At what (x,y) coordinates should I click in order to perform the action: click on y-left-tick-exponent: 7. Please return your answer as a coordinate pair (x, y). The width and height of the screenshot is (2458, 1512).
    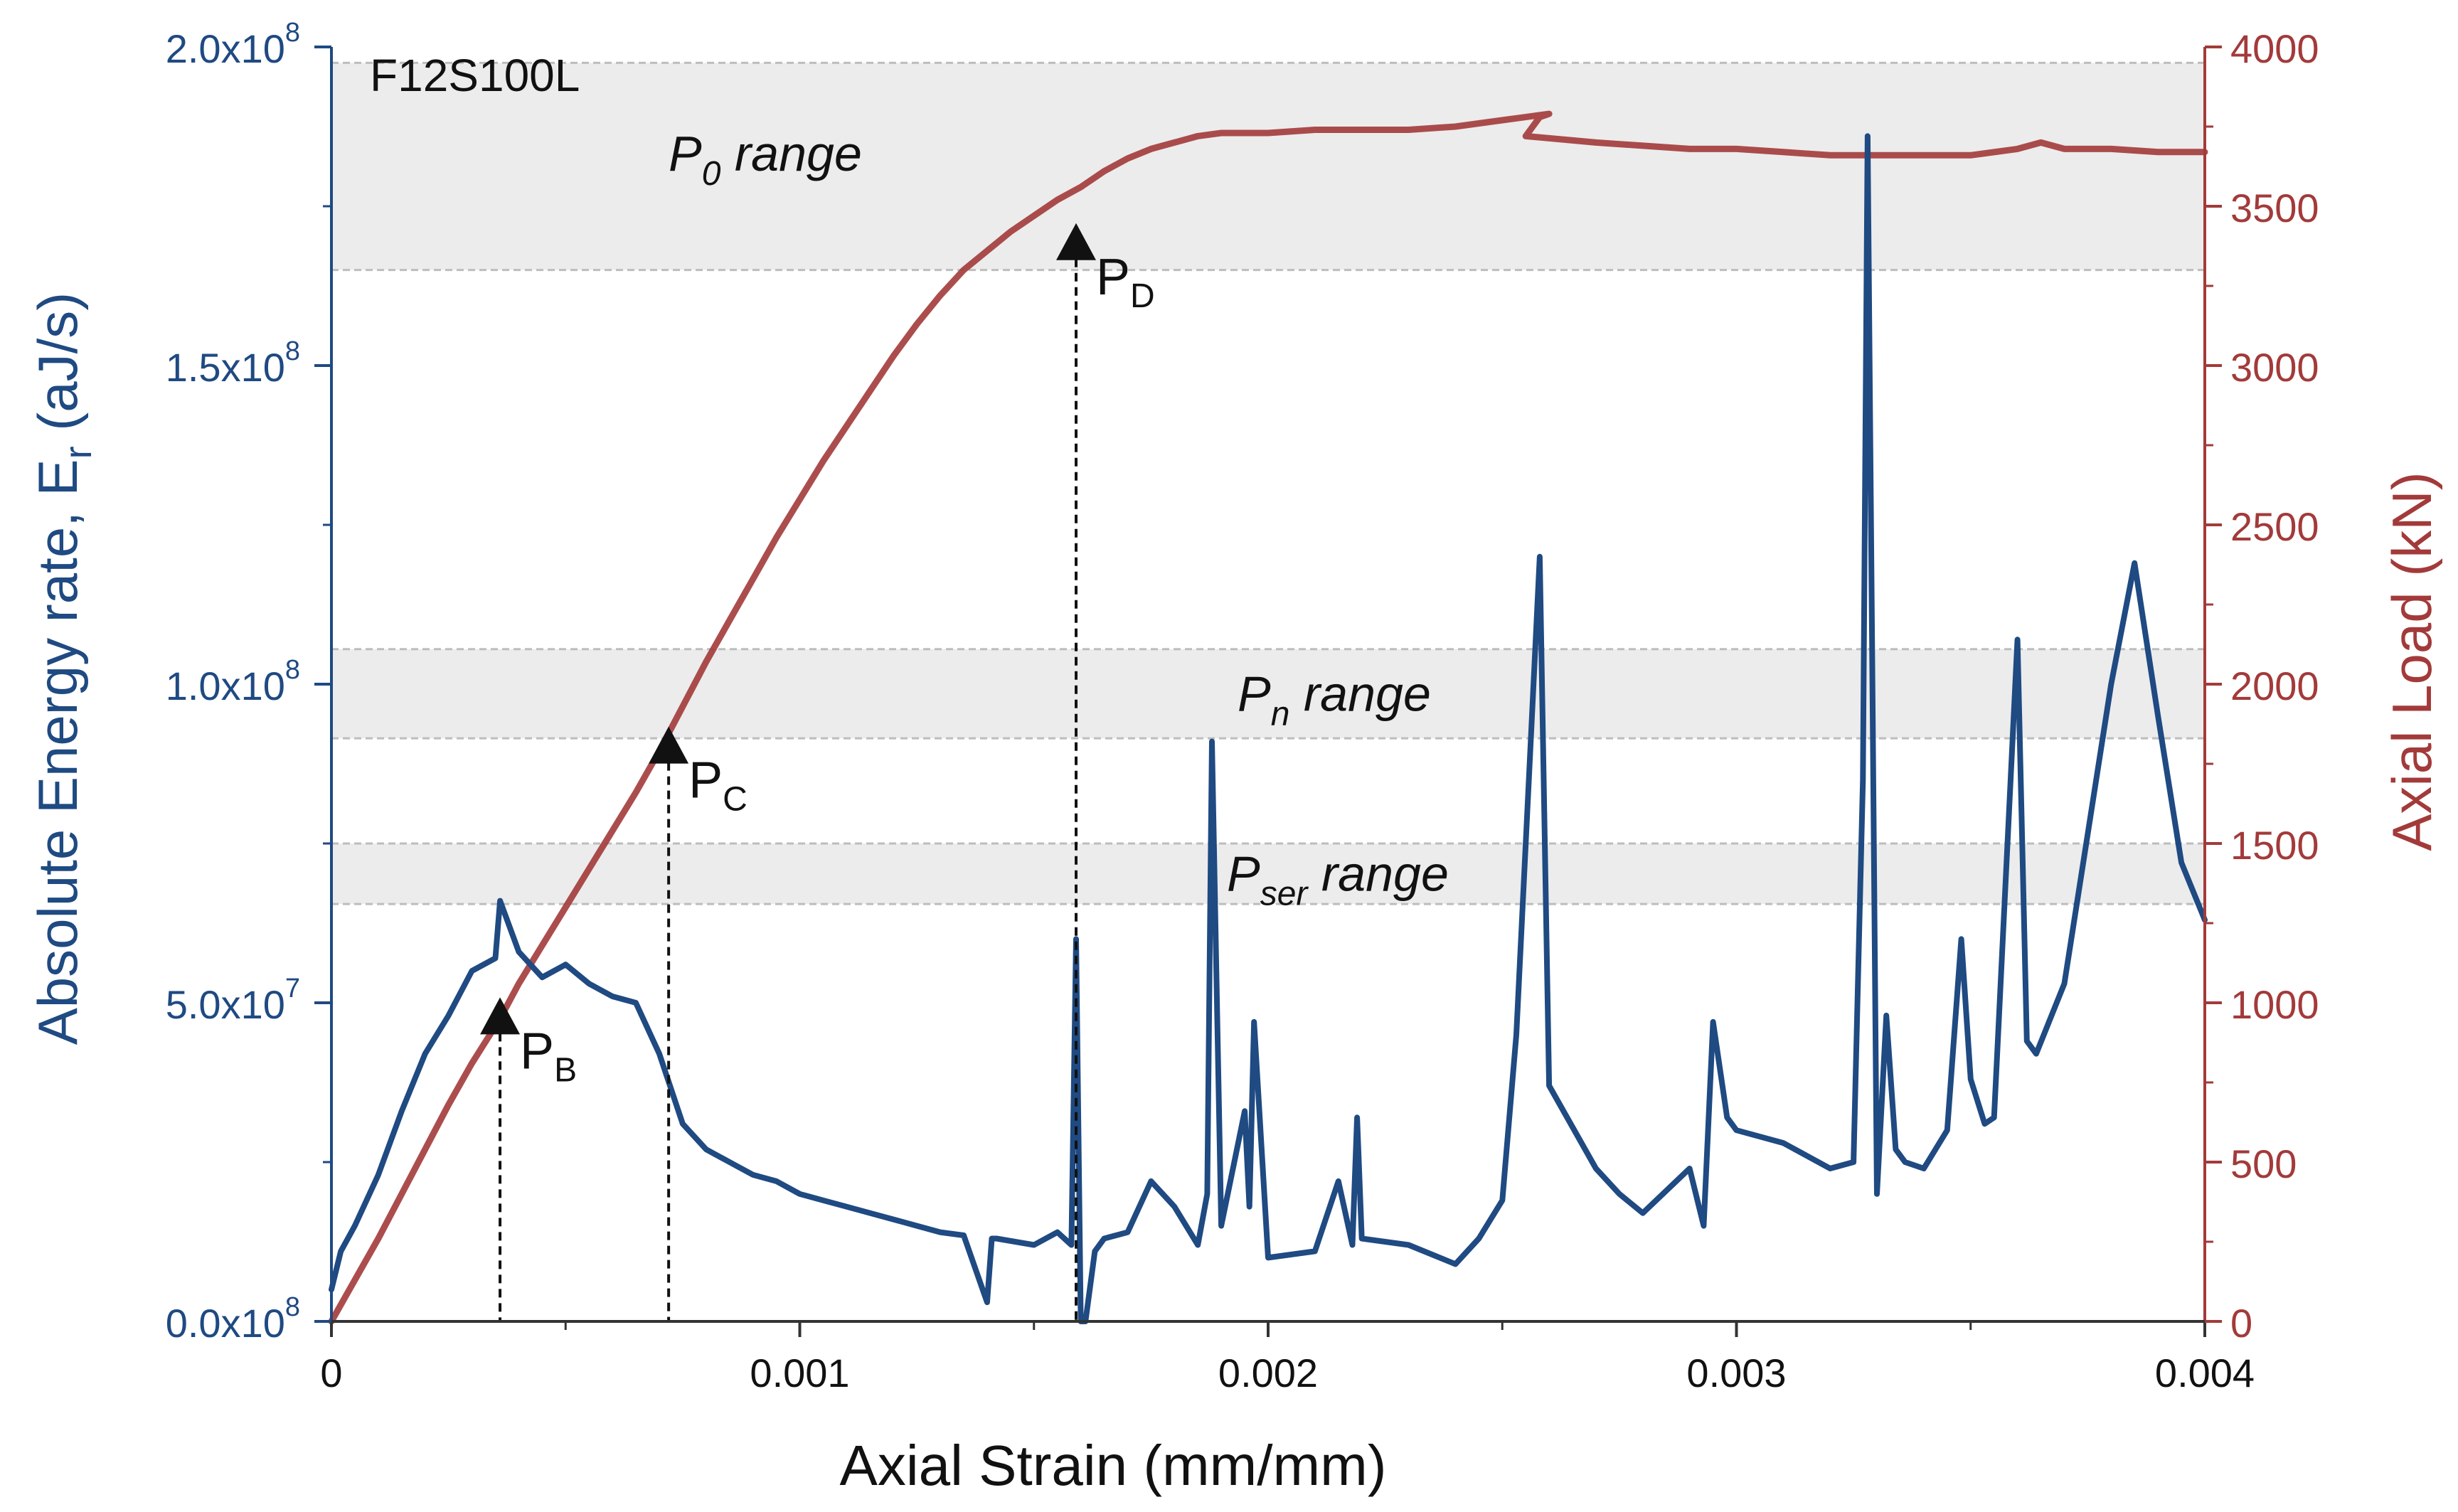
    Looking at the image, I should click on (292, 988).